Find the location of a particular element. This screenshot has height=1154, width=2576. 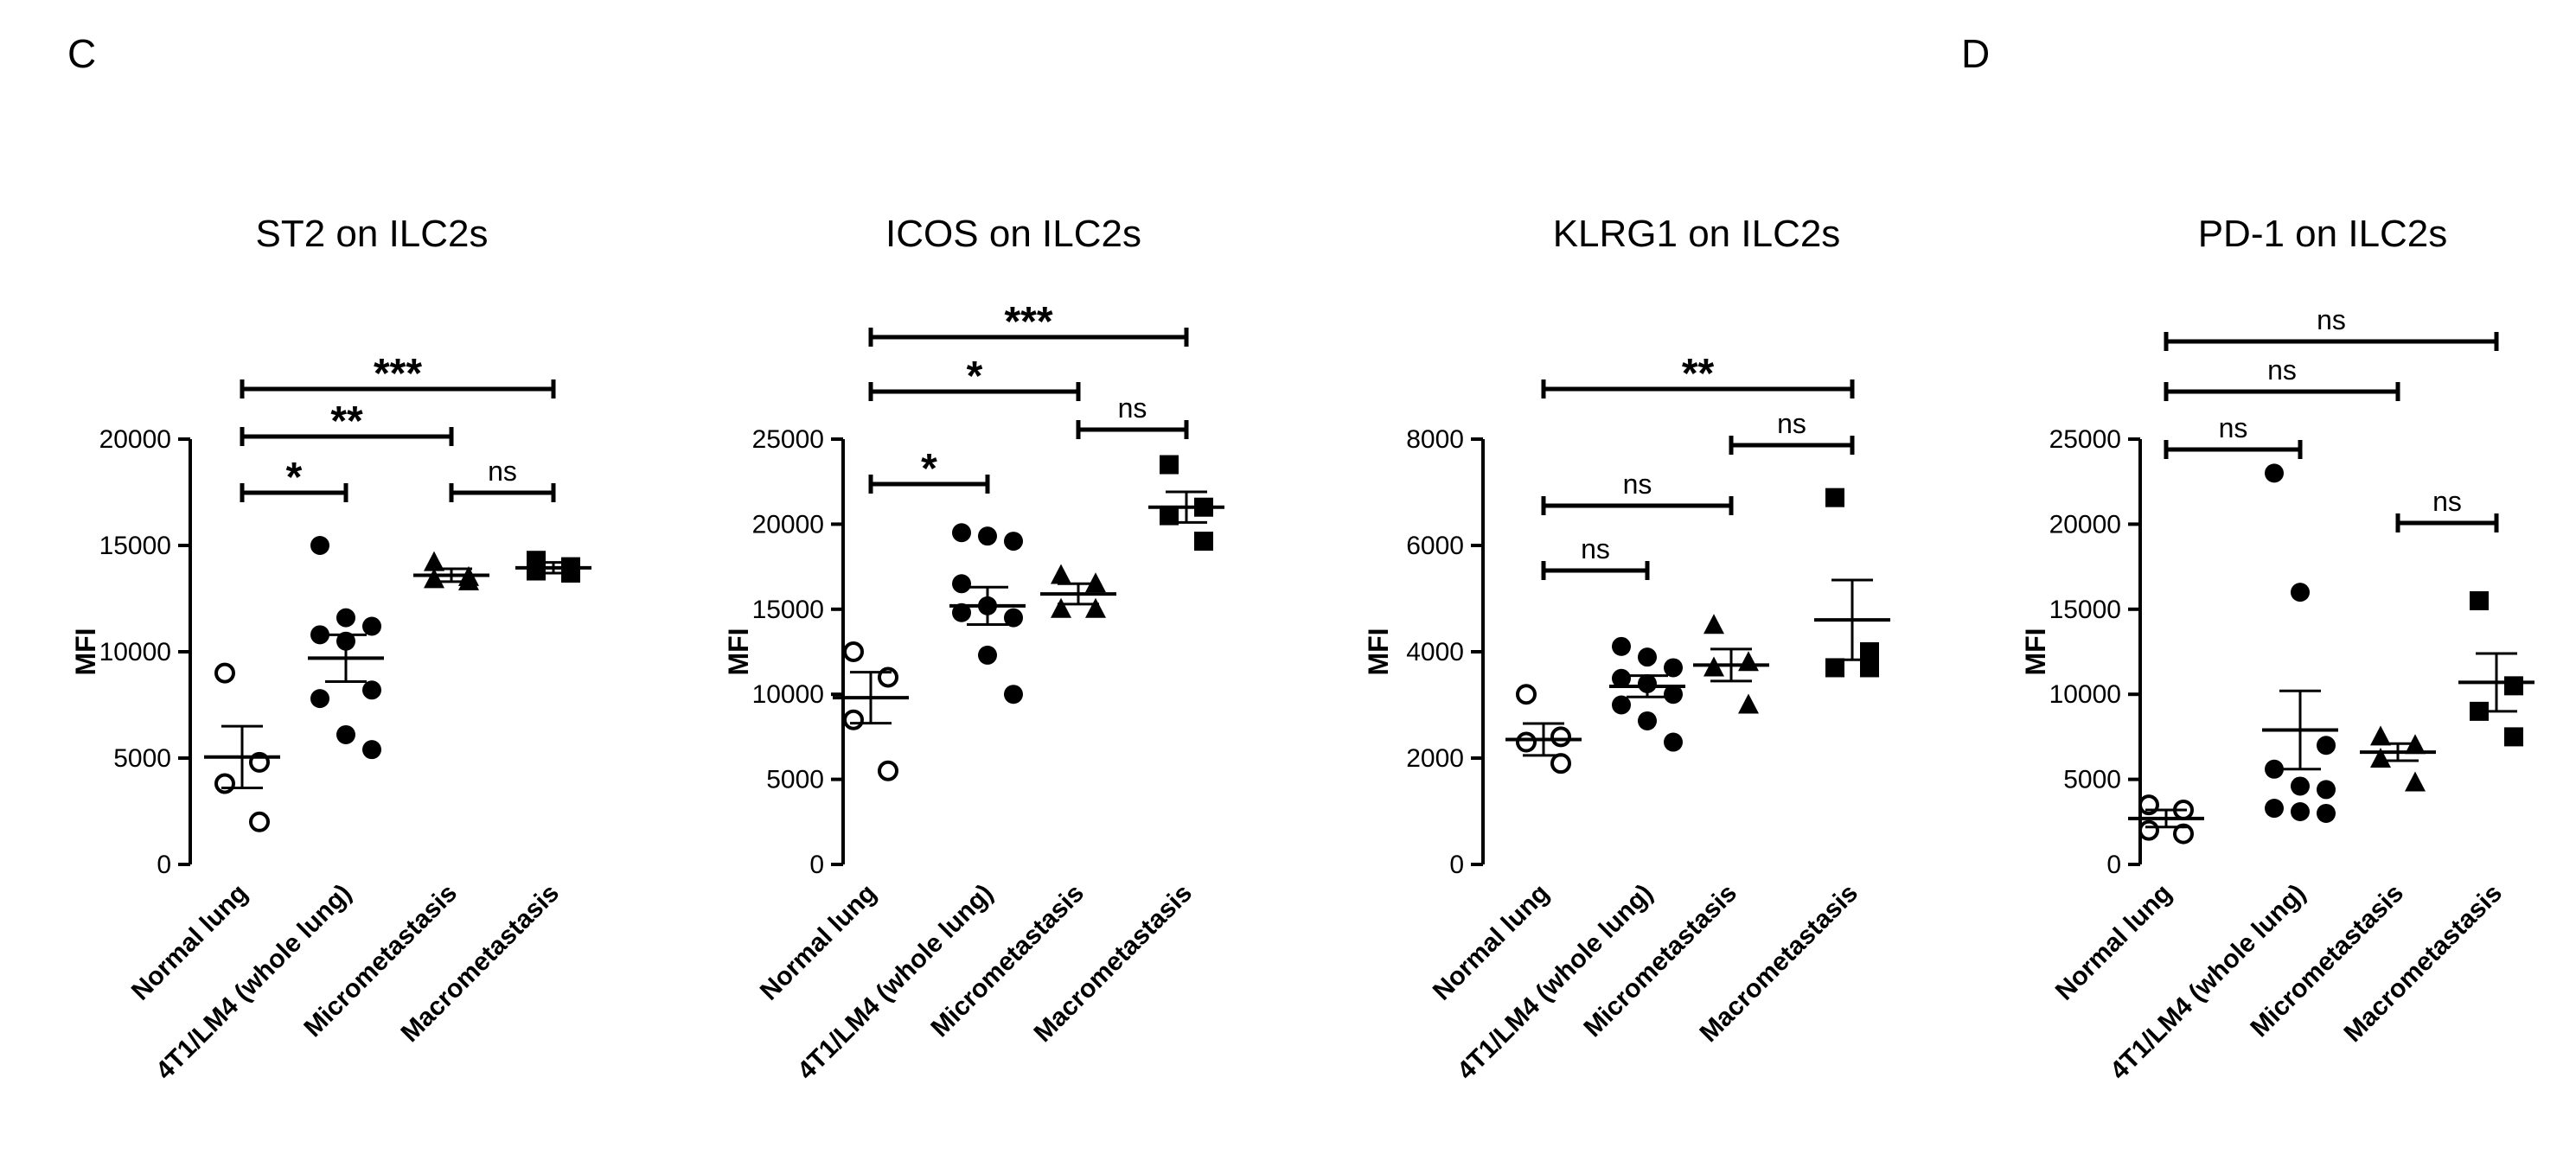

significance-bracket: ** is located at coordinates (1698, 374).